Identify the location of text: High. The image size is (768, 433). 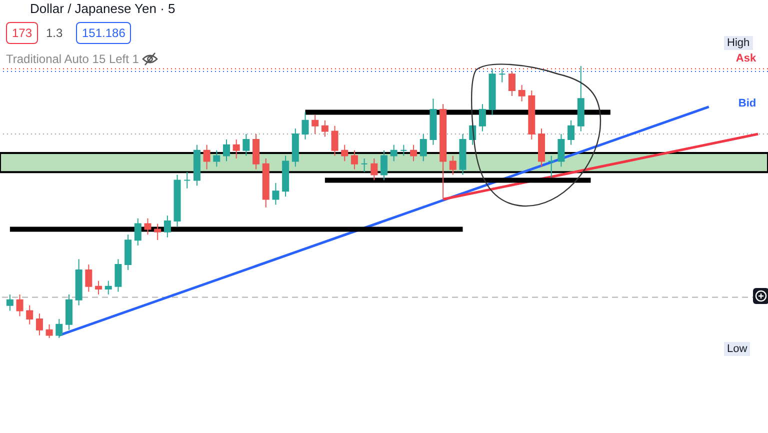
(738, 43).